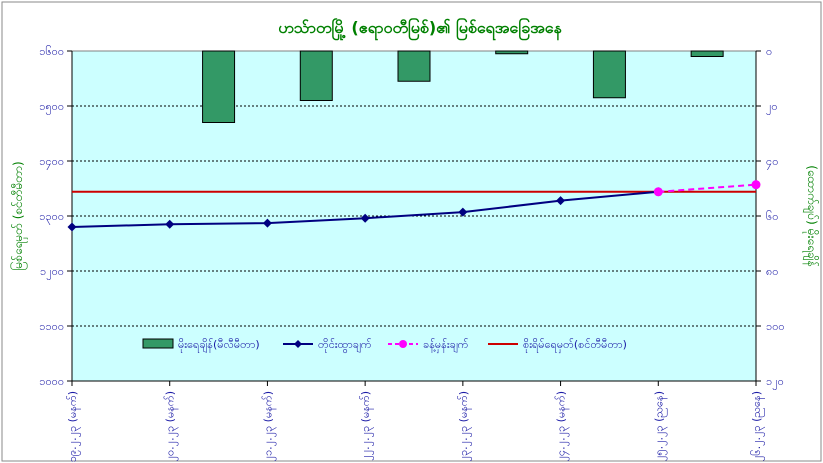  What do you see at coordinates (51, 381) in the screenshot?
I see `left-tick-label: ၁၀၀၀` at bounding box center [51, 381].